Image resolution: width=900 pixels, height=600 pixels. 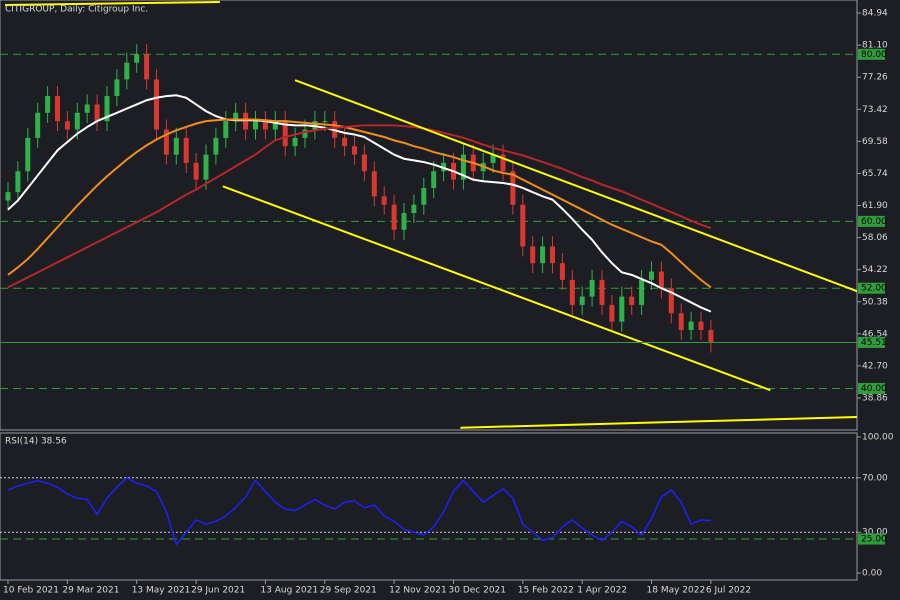 What do you see at coordinates (359, 511) in the screenshot?
I see `rsi-line` at bounding box center [359, 511].